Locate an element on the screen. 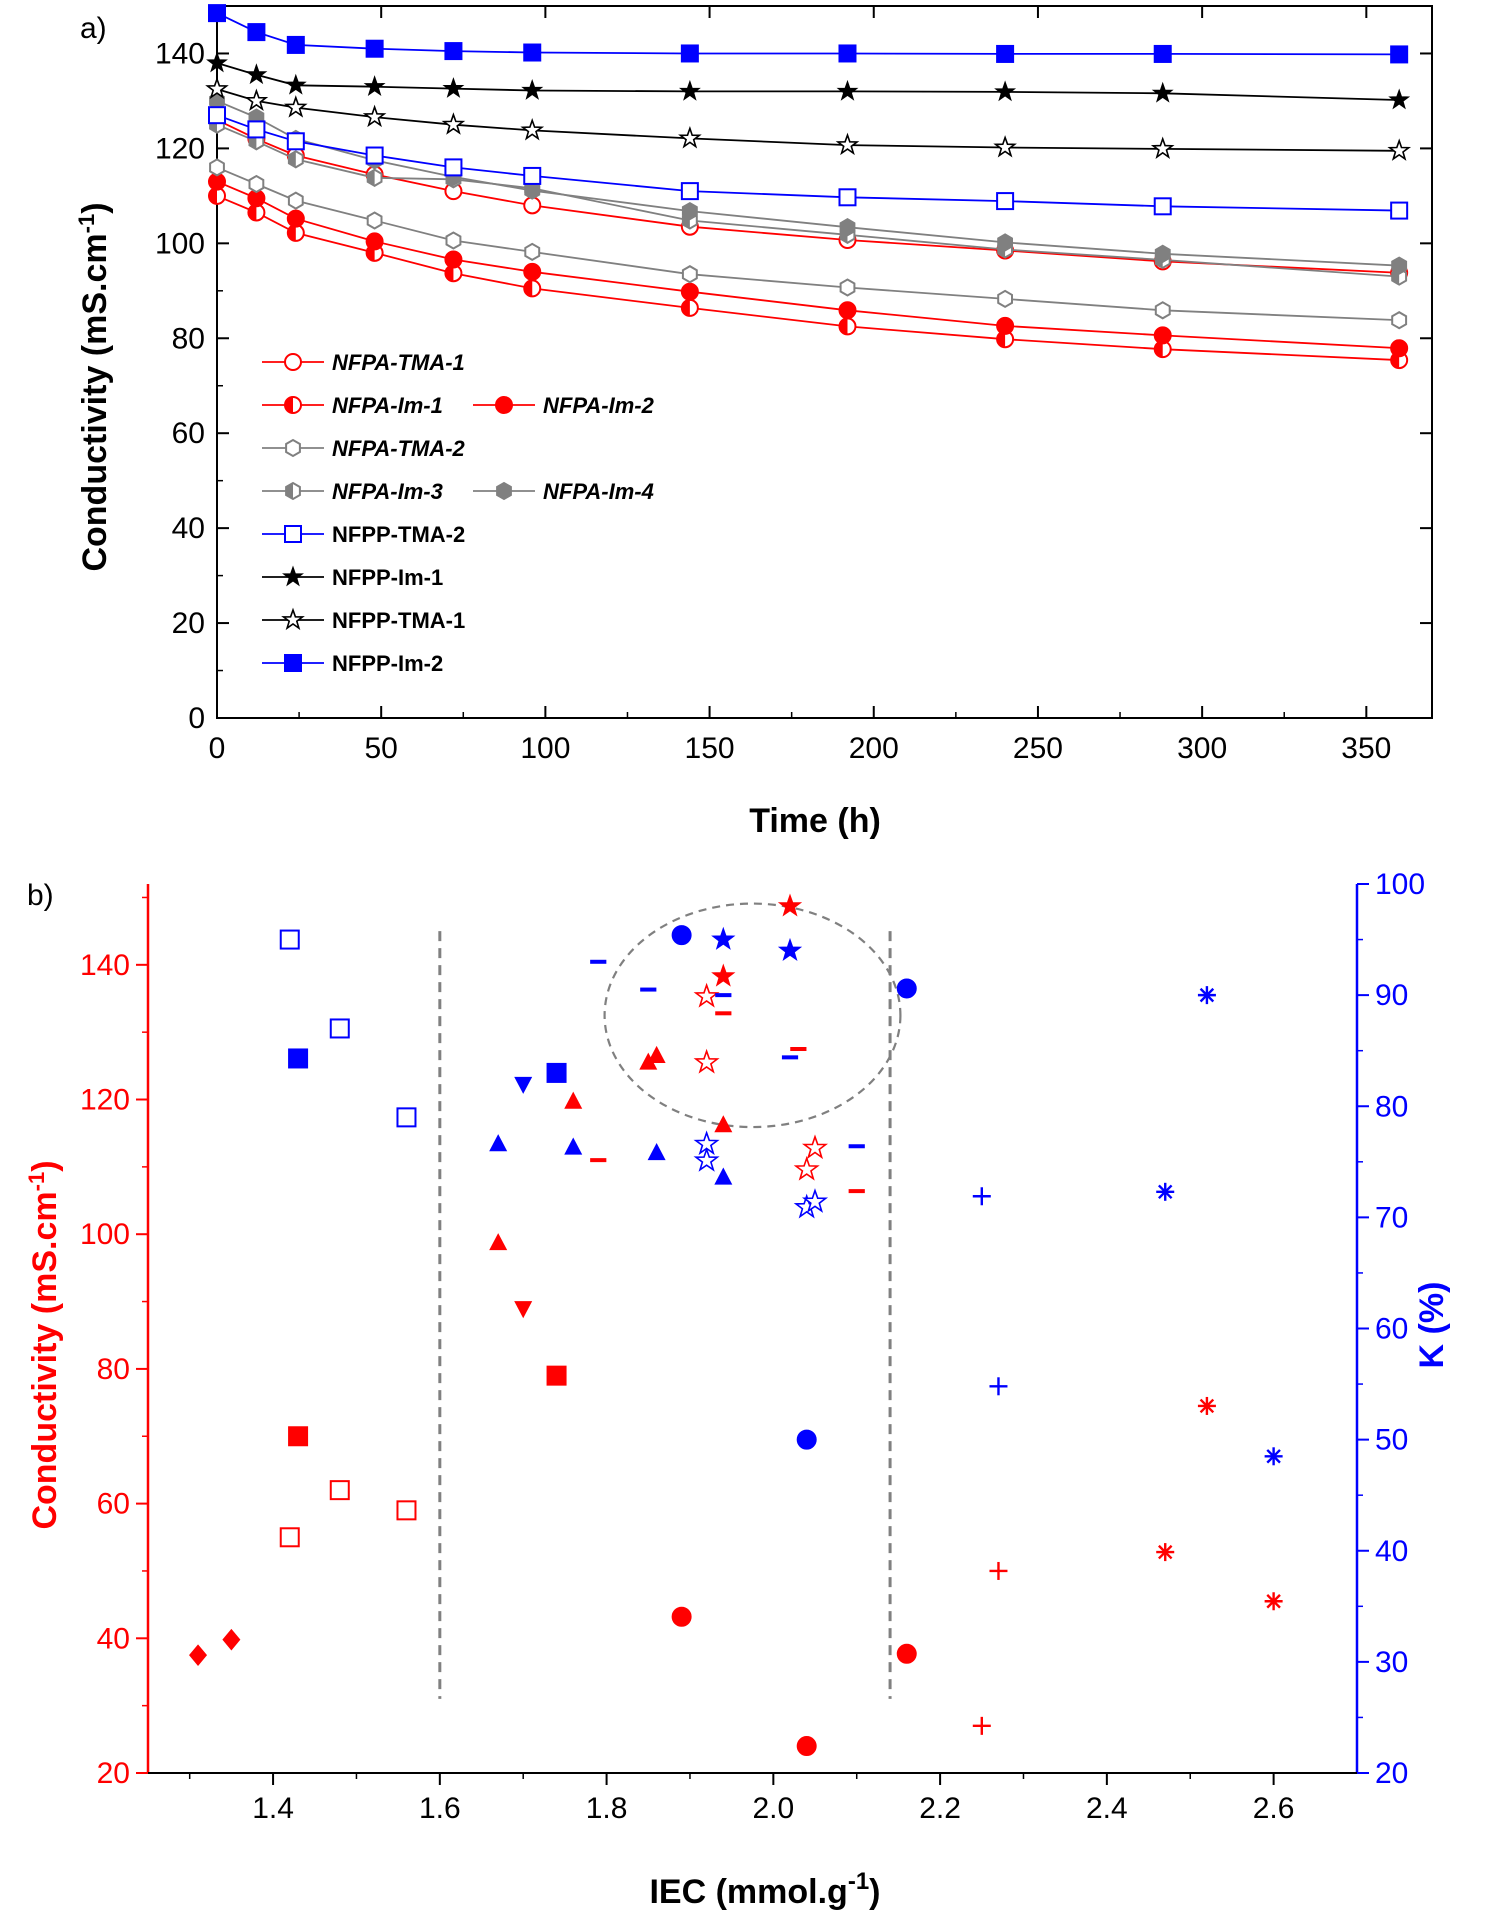 The width and height of the screenshot is (1498, 1921). legend-entry: NFPP-Im-1 is located at coordinates (352, 577).